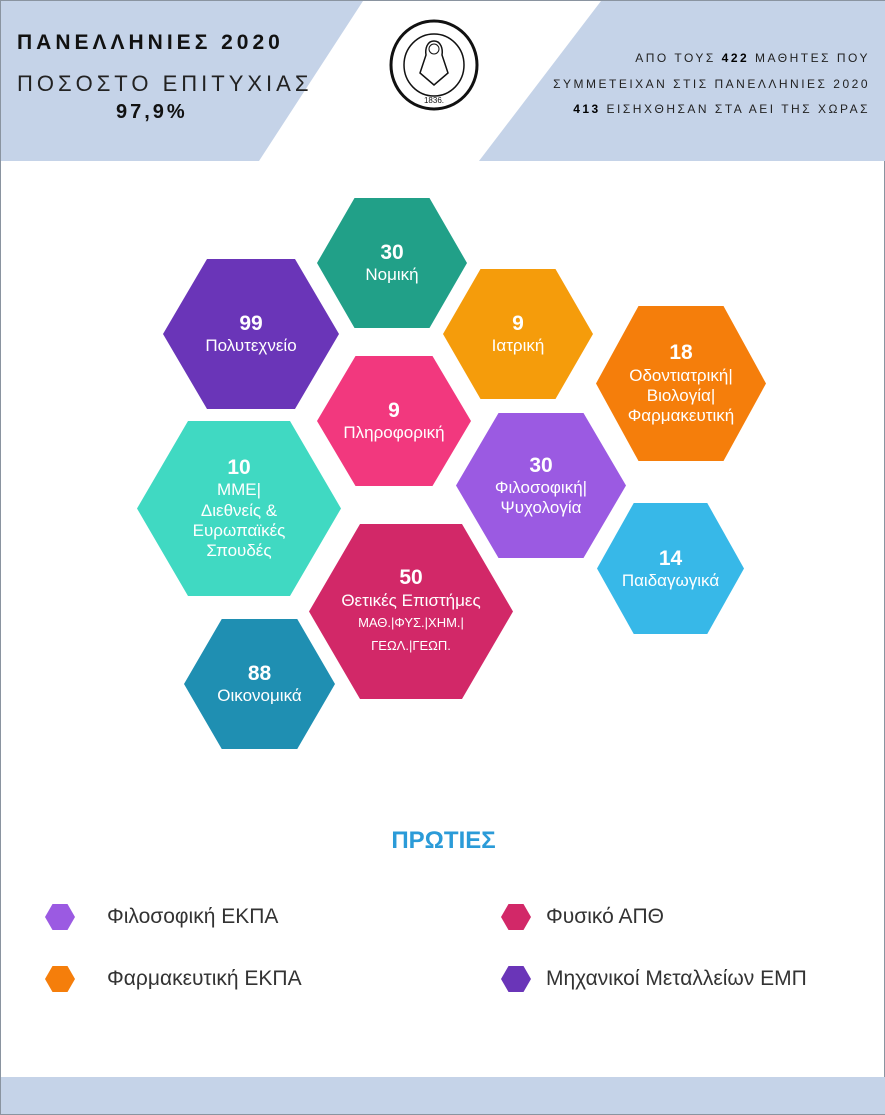 The image size is (885, 1115). What do you see at coordinates (670, 568) in the screenshot?
I see `hex-paidagogika: 14 Παιδαγωγικά` at bounding box center [670, 568].